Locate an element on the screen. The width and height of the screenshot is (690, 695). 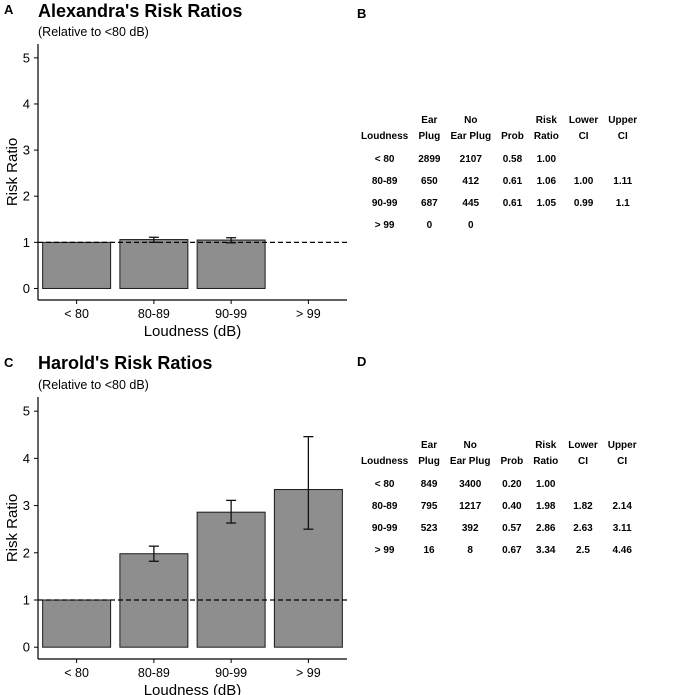
table-row: > 99 16 8 0.67 3.34 2.5 4.46 is located at coordinates (499, 550).